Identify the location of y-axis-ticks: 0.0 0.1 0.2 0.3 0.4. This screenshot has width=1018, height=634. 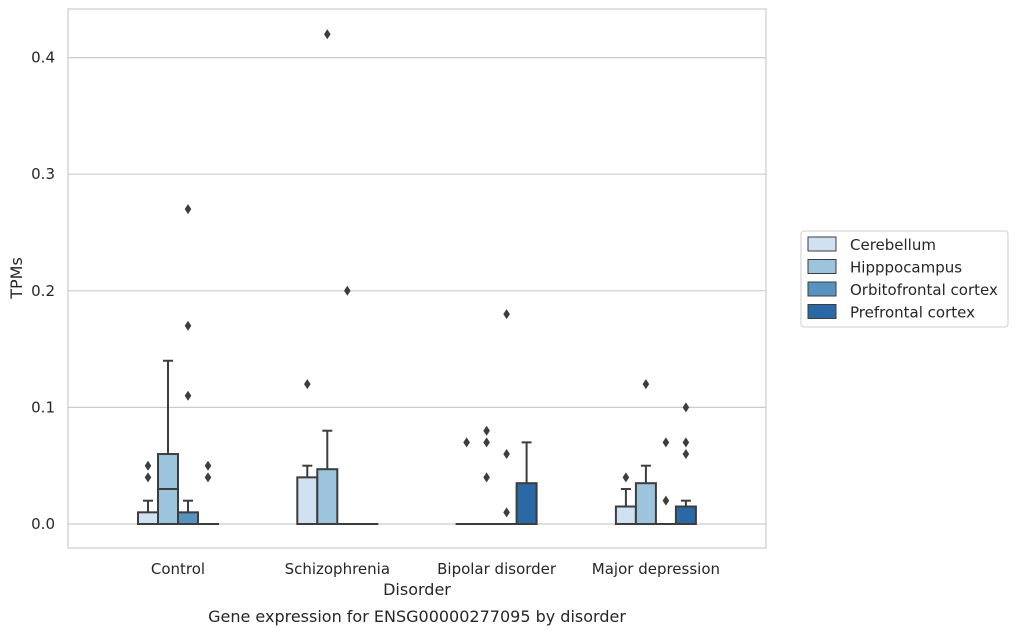
(43, 291).